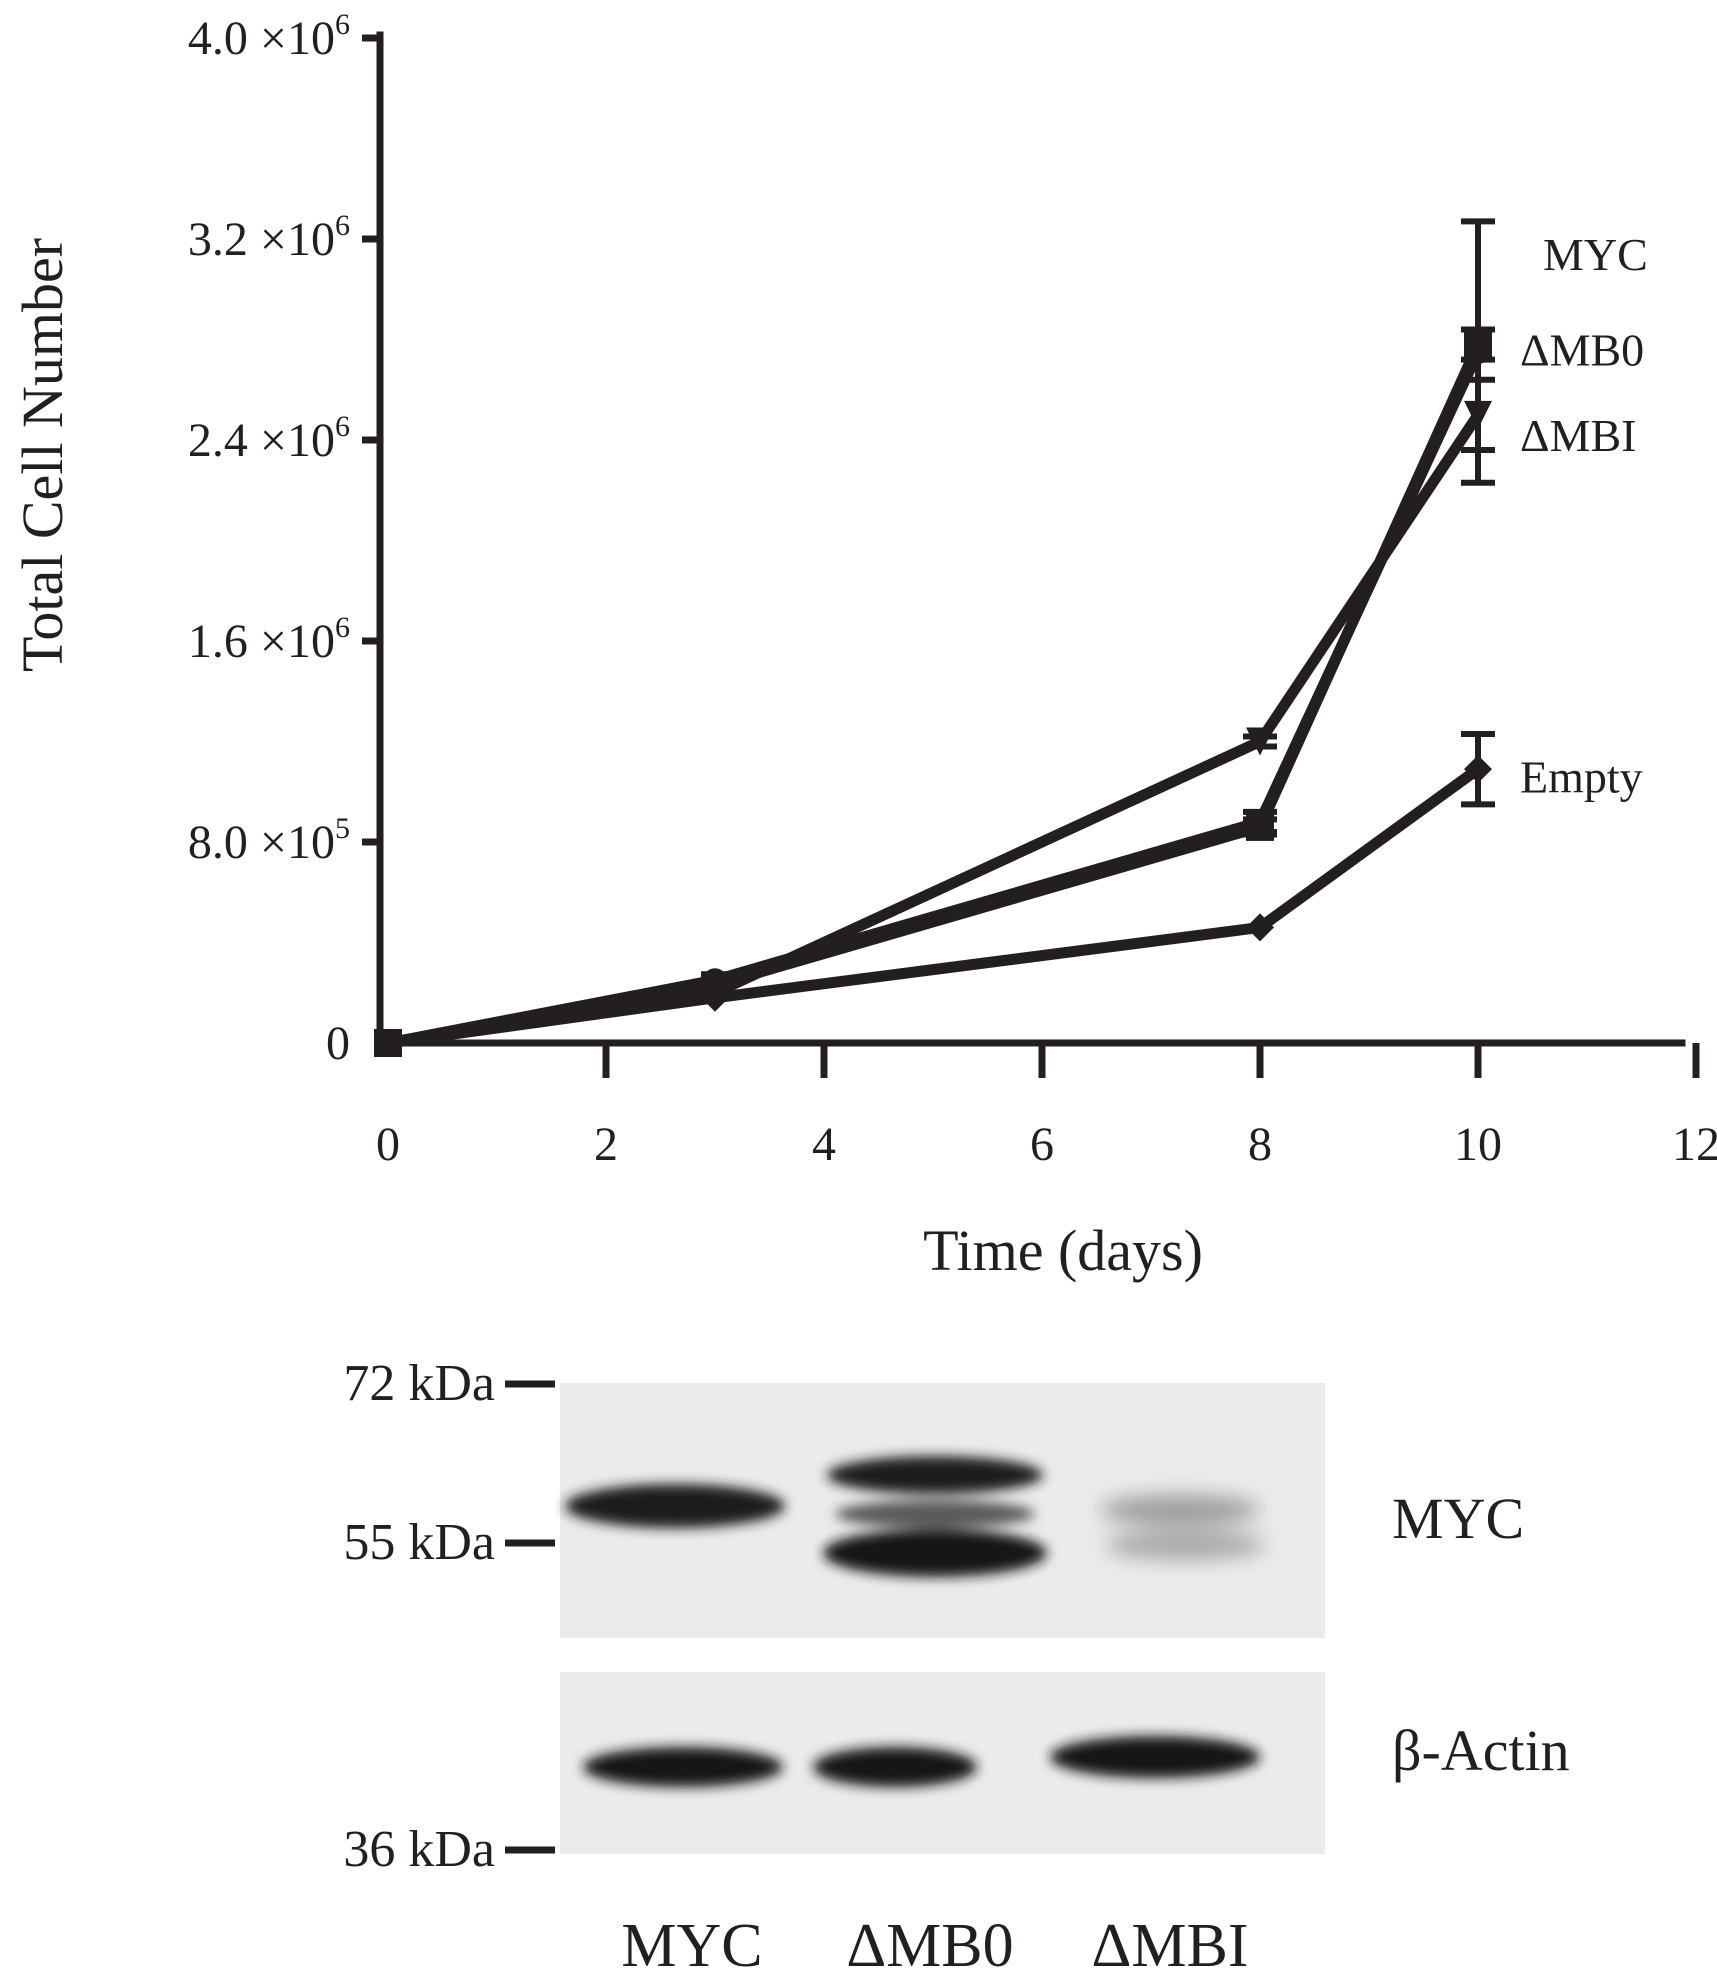 Image resolution: width=1717 pixels, height=1986 pixels. I want to click on band-myc-lane1, so click(675, 1506).